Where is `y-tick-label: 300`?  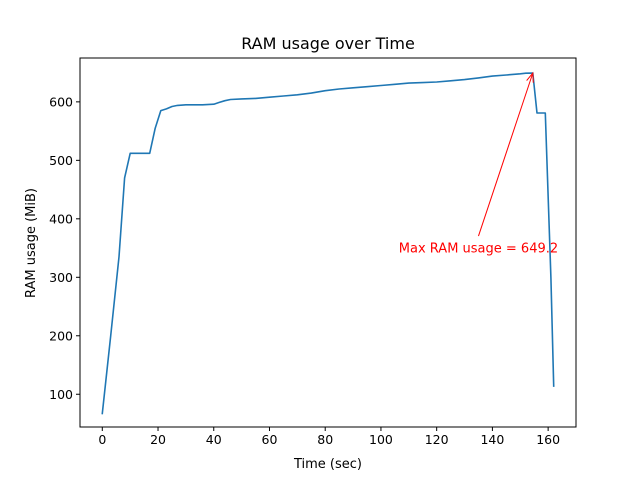 y-tick-label: 300 is located at coordinates (61, 277).